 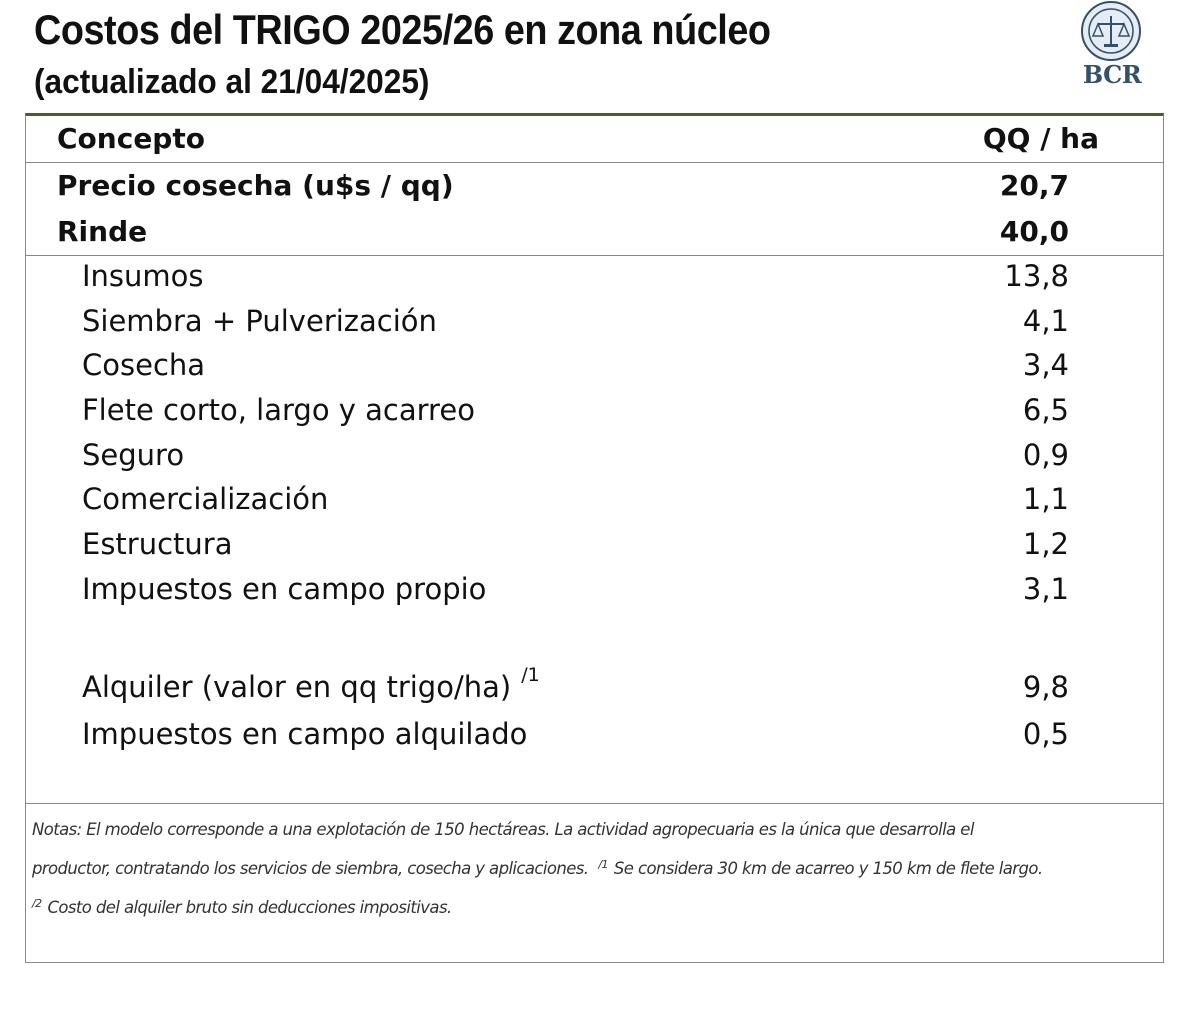 What do you see at coordinates (594, 502) in the screenshot?
I see `cost-row: Comercialización 1,1` at bounding box center [594, 502].